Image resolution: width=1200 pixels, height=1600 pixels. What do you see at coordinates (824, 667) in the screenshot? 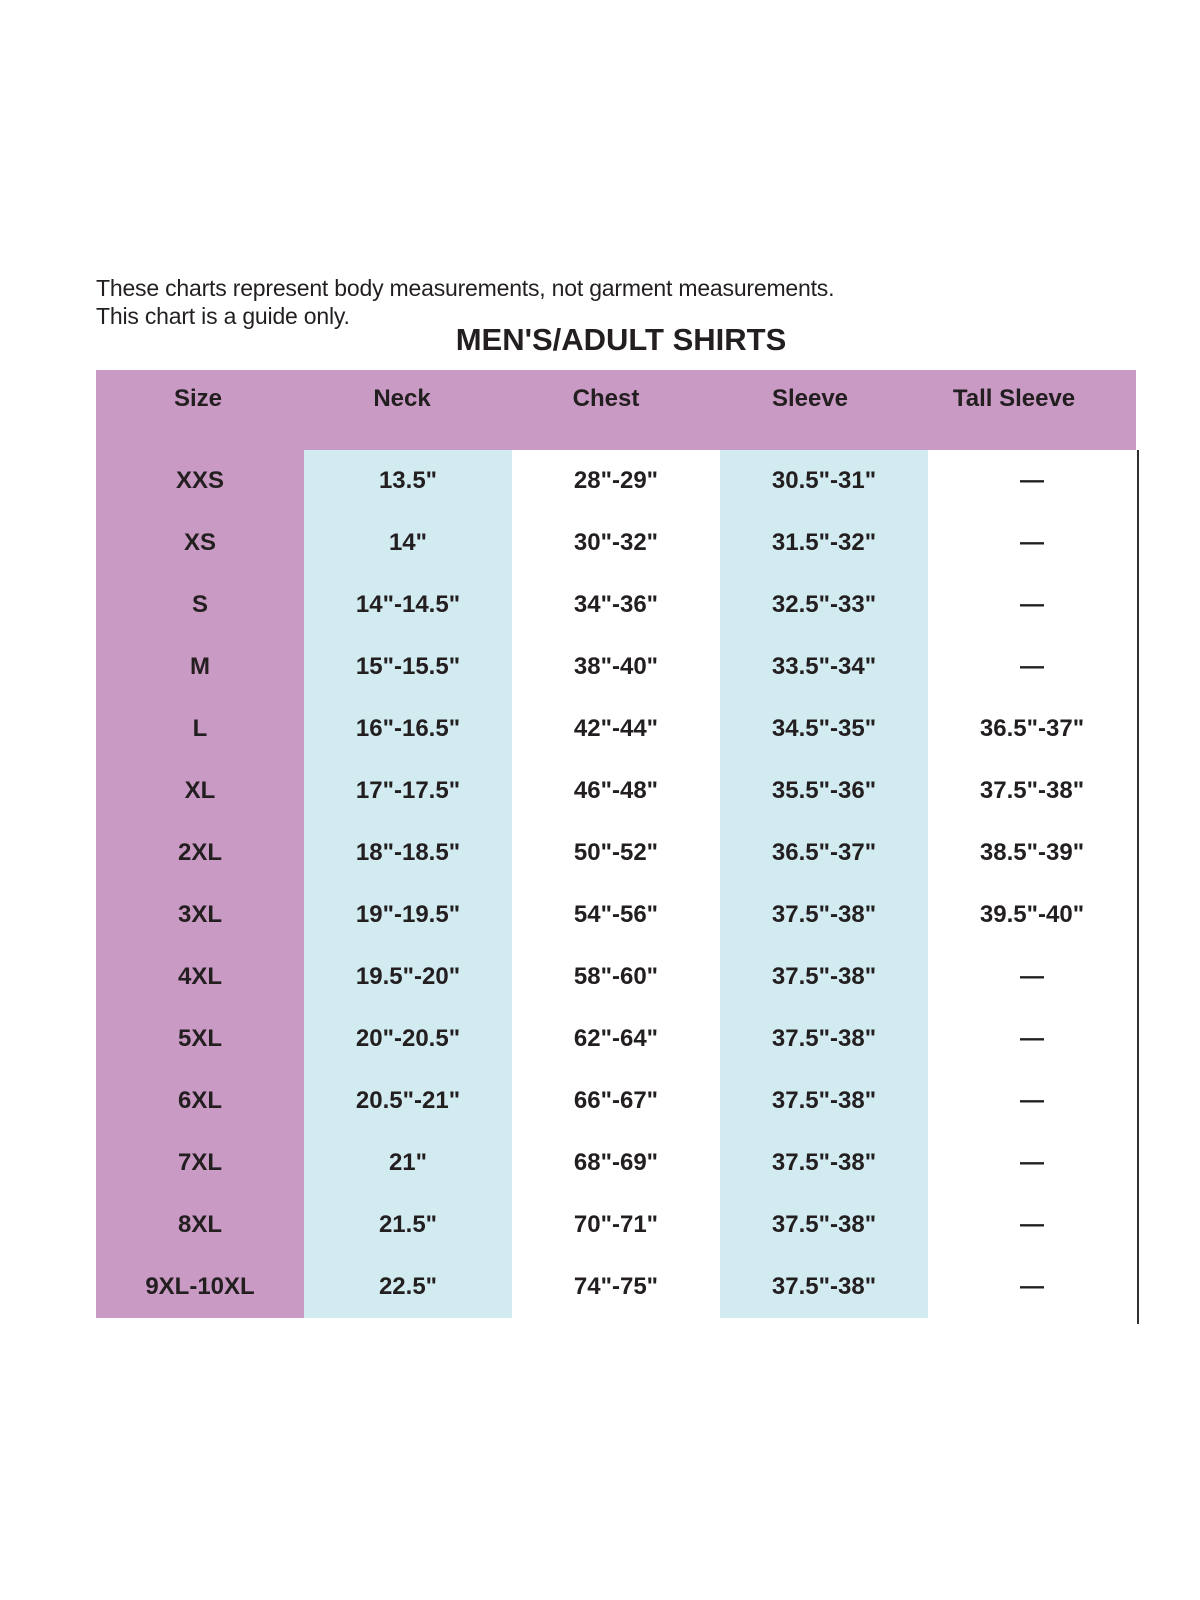
I see `cell-sleeve: 33.5"-34"` at bounding box center [824, 667].